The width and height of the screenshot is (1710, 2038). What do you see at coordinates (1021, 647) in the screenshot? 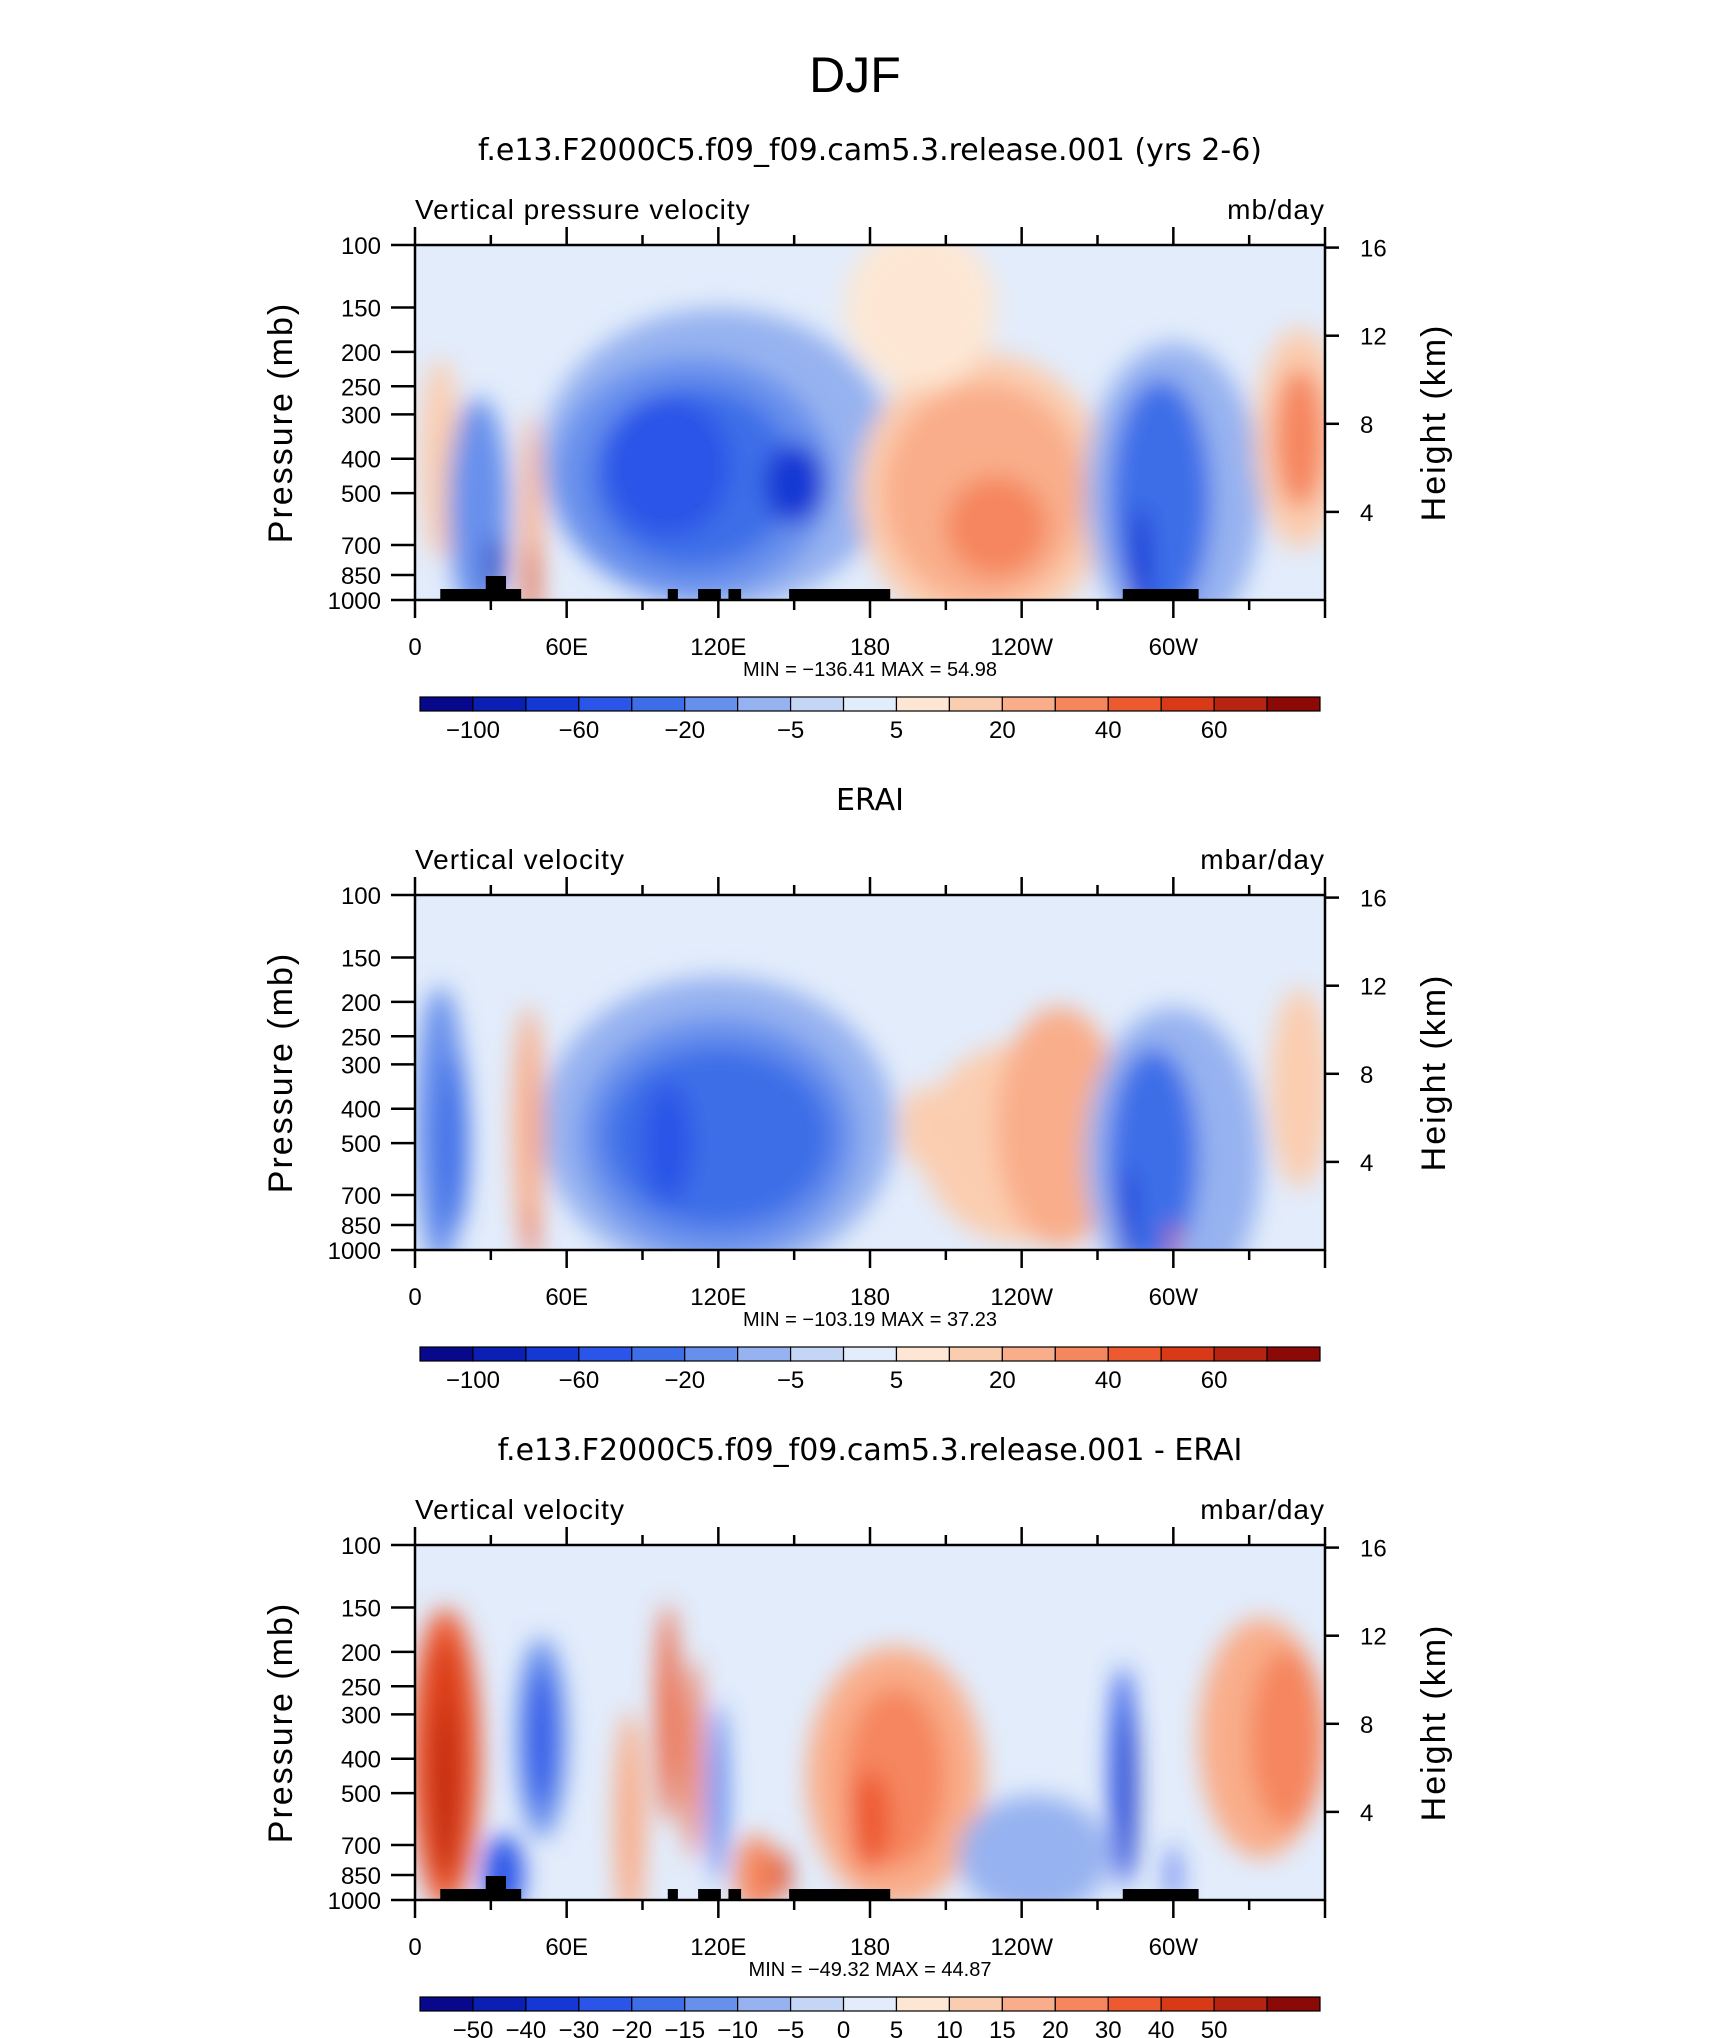
I see `x-tick-label: 120W` at bounding box center [1021, 647].